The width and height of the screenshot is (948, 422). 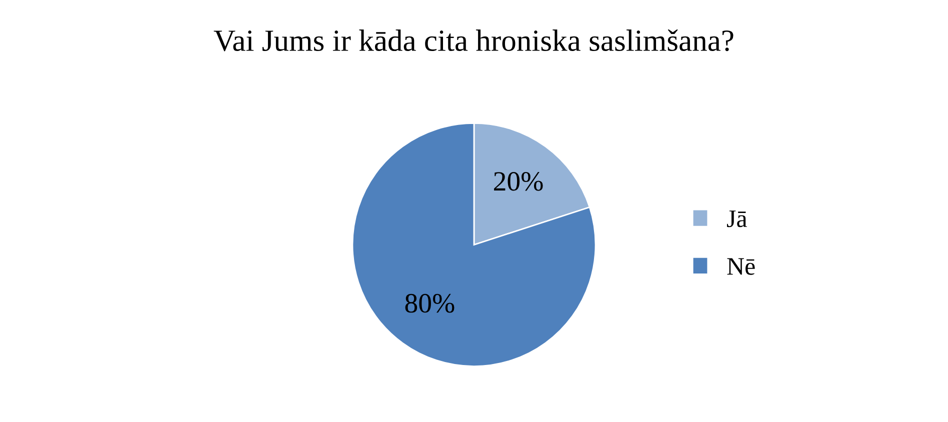 What do you see at coordinates (474, 244) in the screenshot?
I see `pie-slice` at bounding box center [474, 244].